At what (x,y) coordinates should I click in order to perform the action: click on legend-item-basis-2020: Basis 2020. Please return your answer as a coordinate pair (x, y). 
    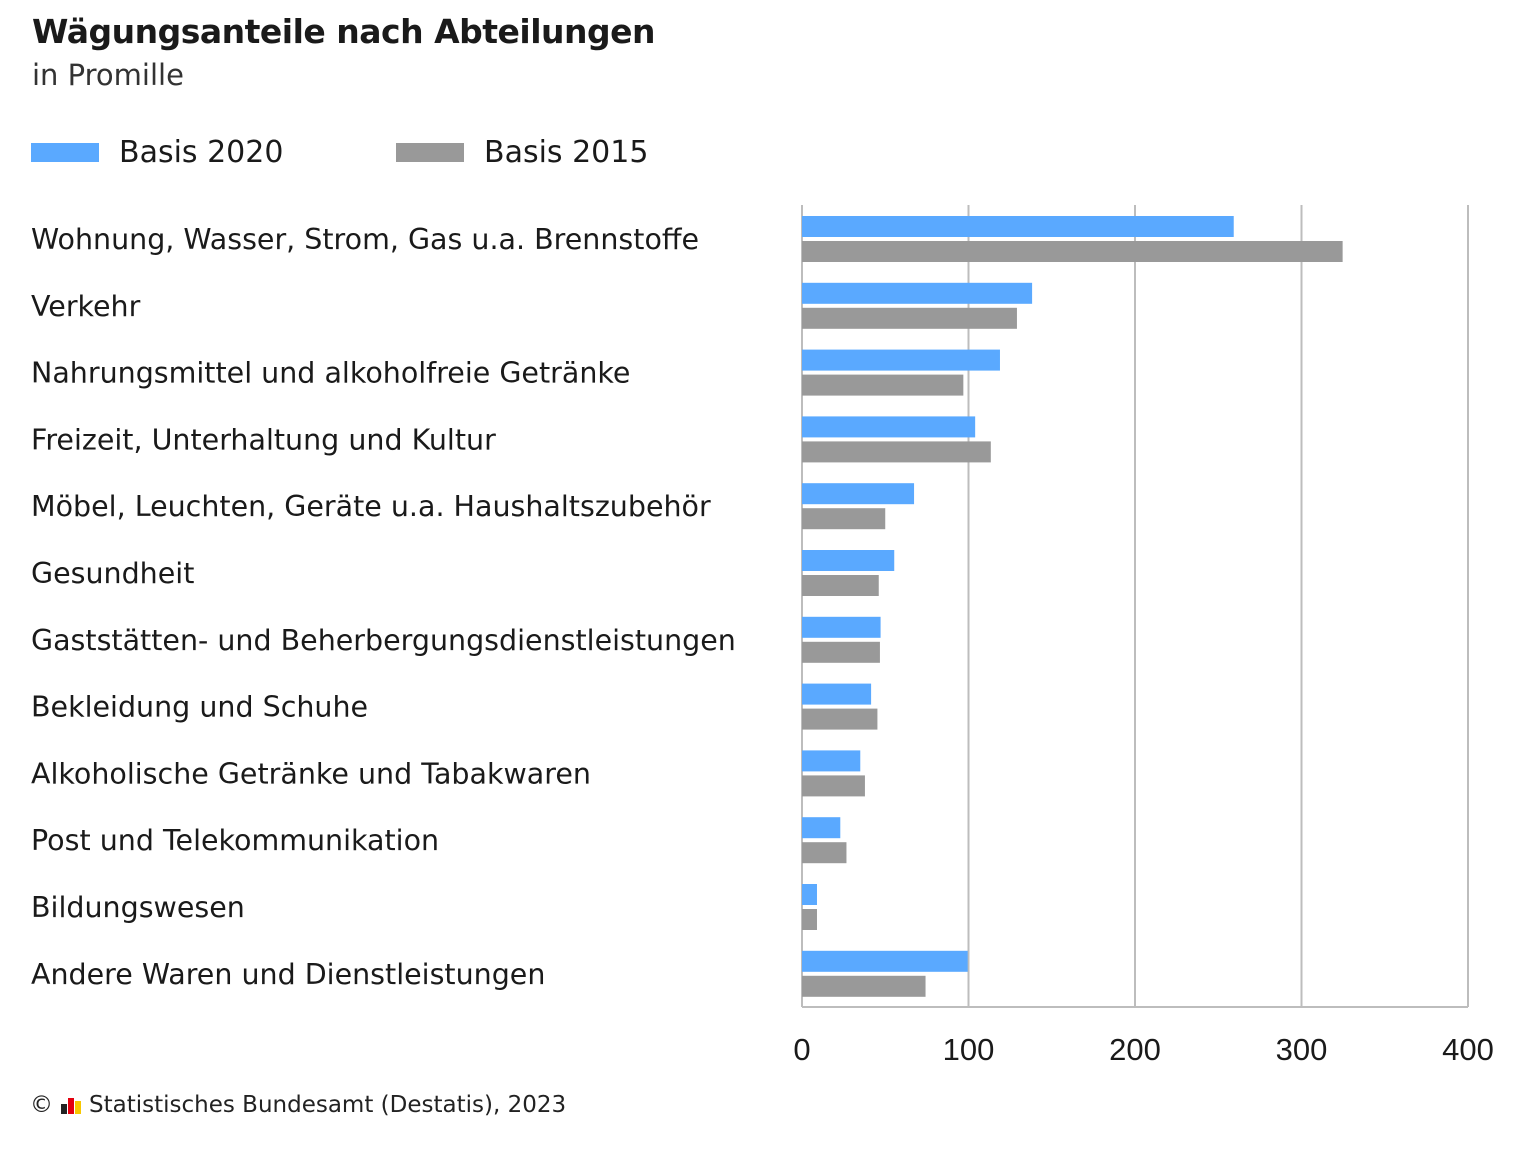
    Looking at the image, I should click on (157, 152).